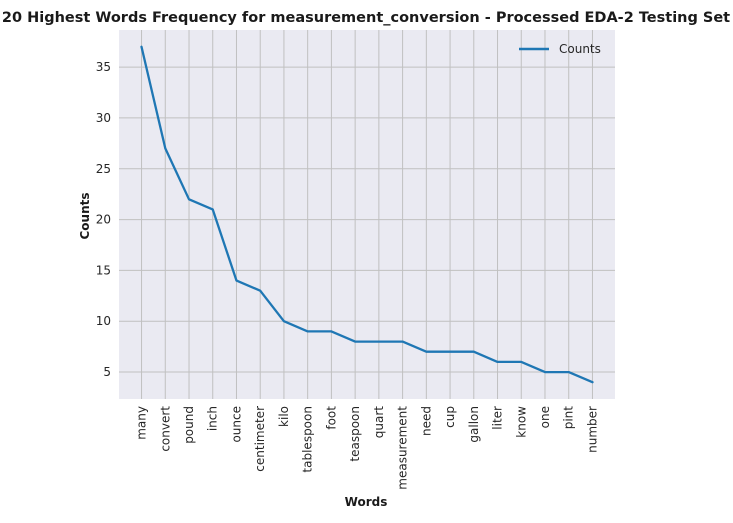  What do you see at coordinates (569, 418) in the screenshot?
I see `x-tick-label: pint` at bounding box center [569, 418].